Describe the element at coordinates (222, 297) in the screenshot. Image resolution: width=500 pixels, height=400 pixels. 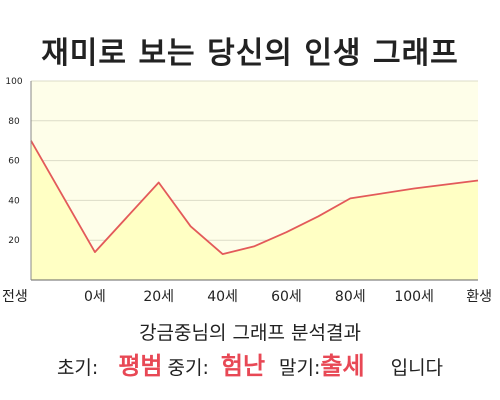
I see `x-tick-label: 40세` at that location.